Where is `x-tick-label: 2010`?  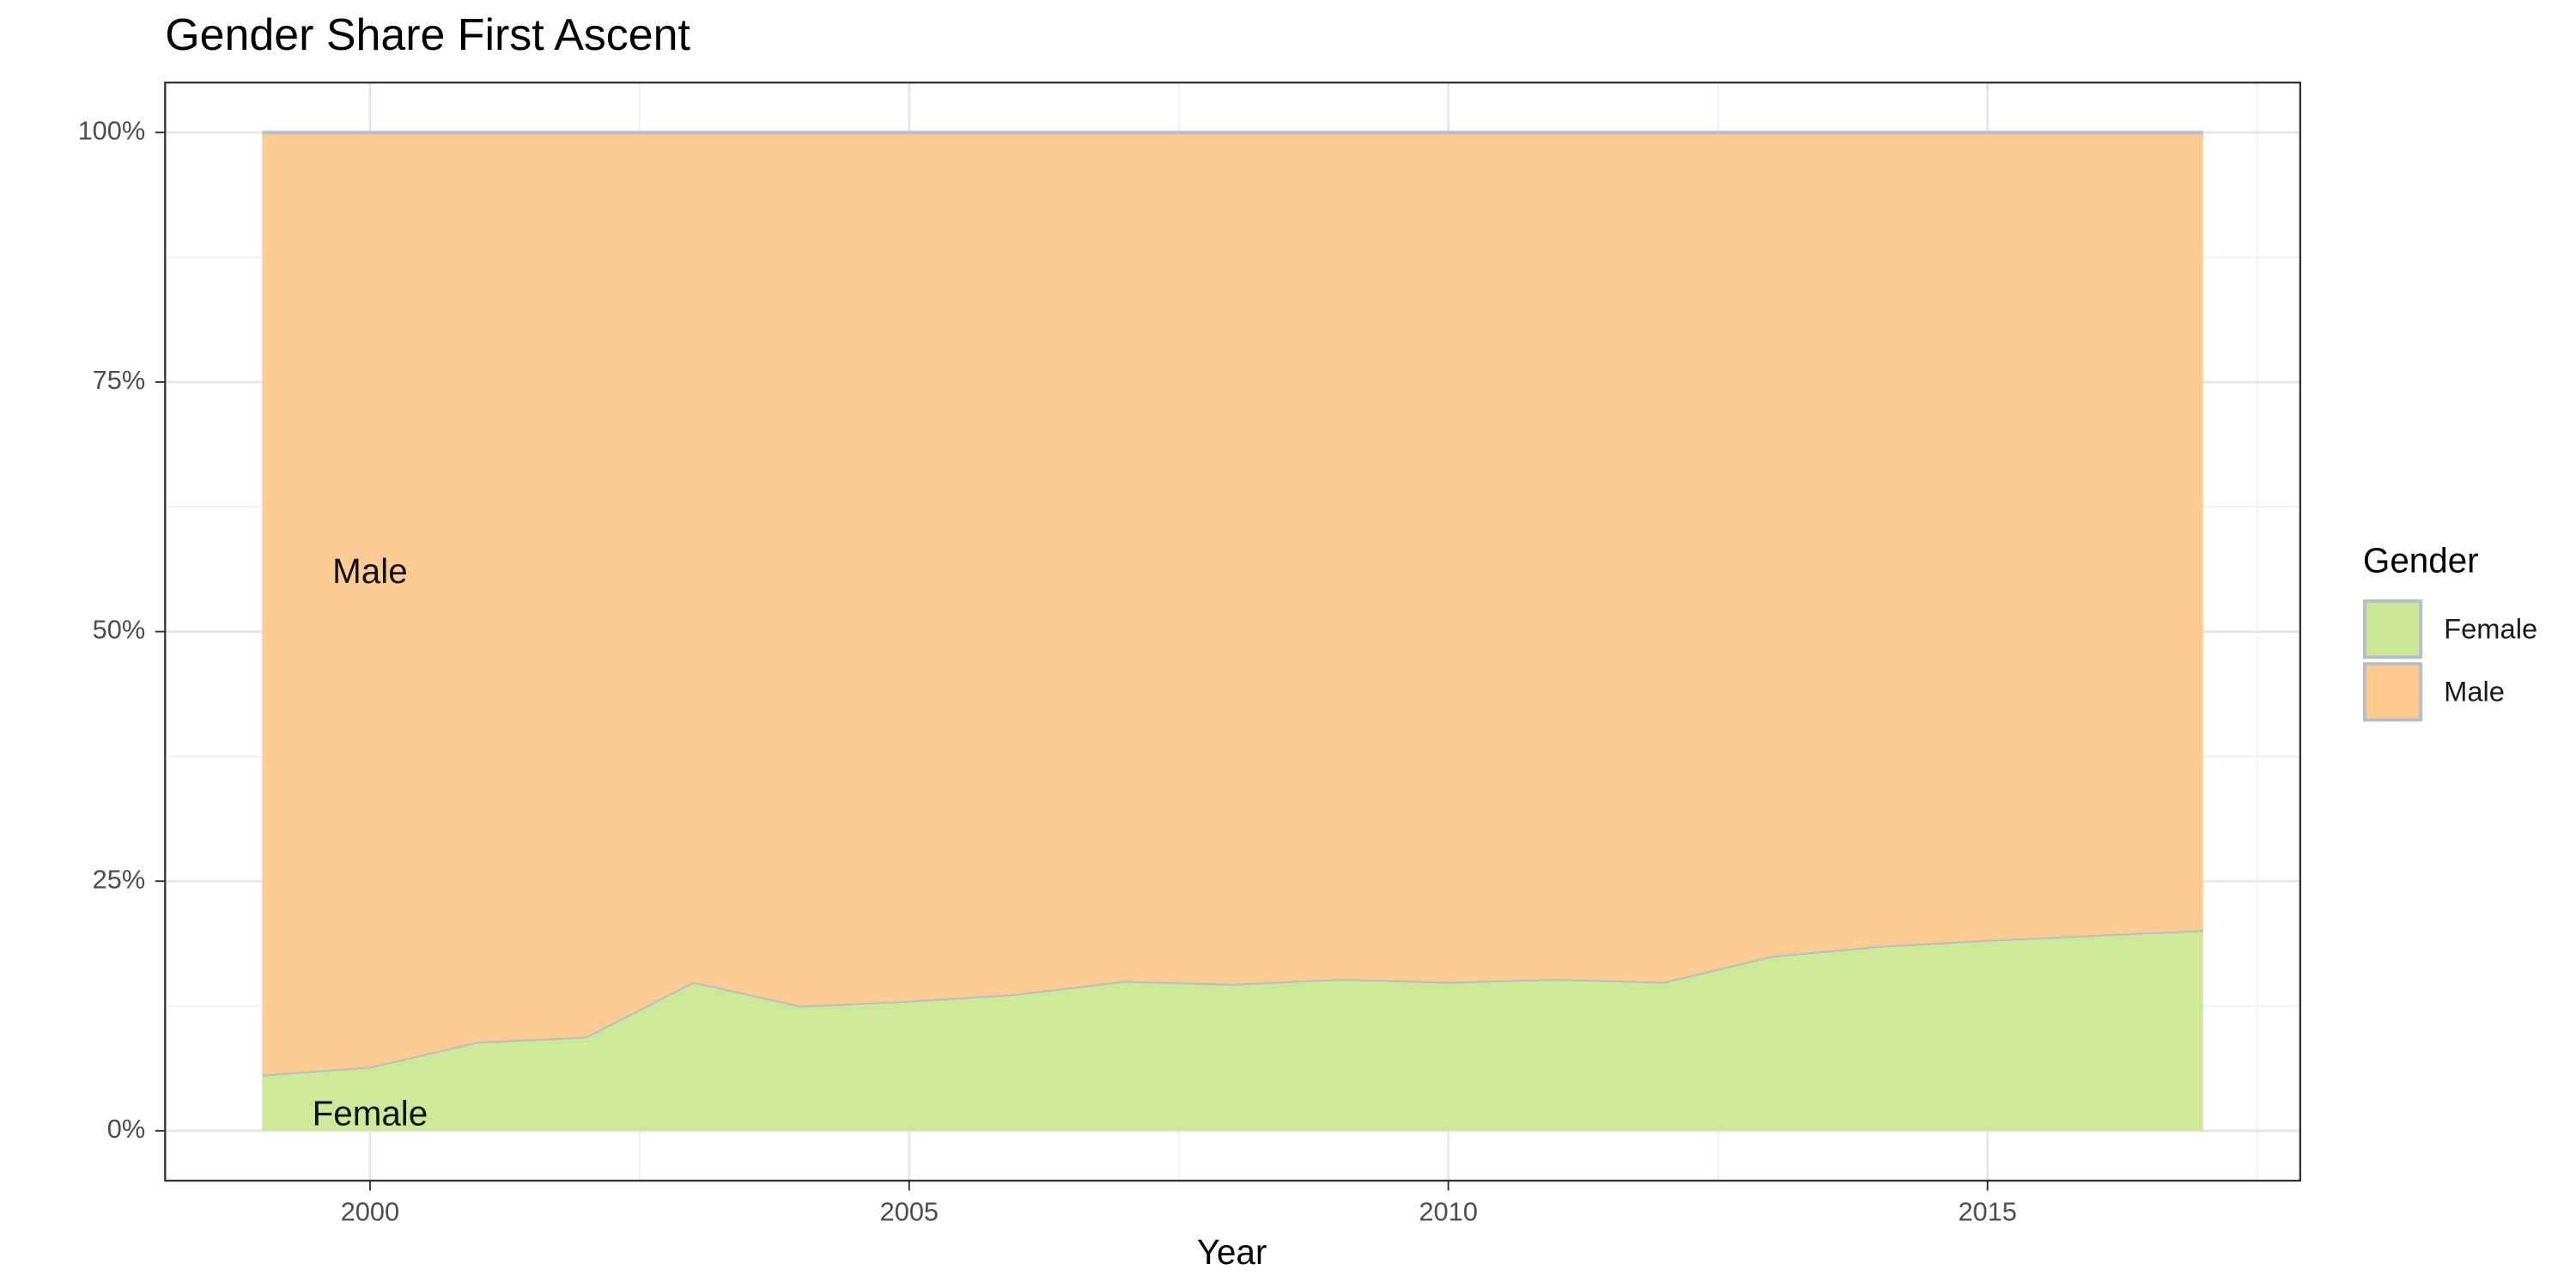
x-tick-label: 2010 is located at coordinates (1448, 1212).